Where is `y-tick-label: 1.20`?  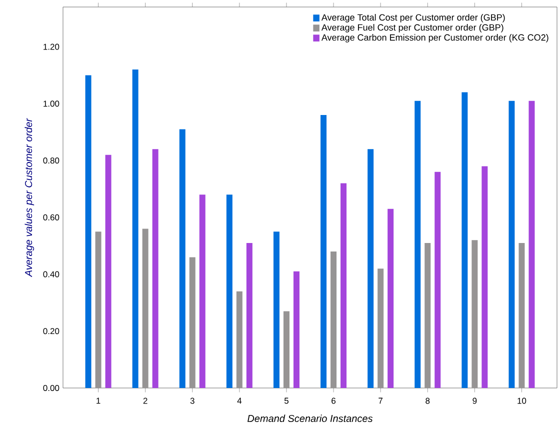 y-tick-label: 1.20 is located at coordinates (52, 47).